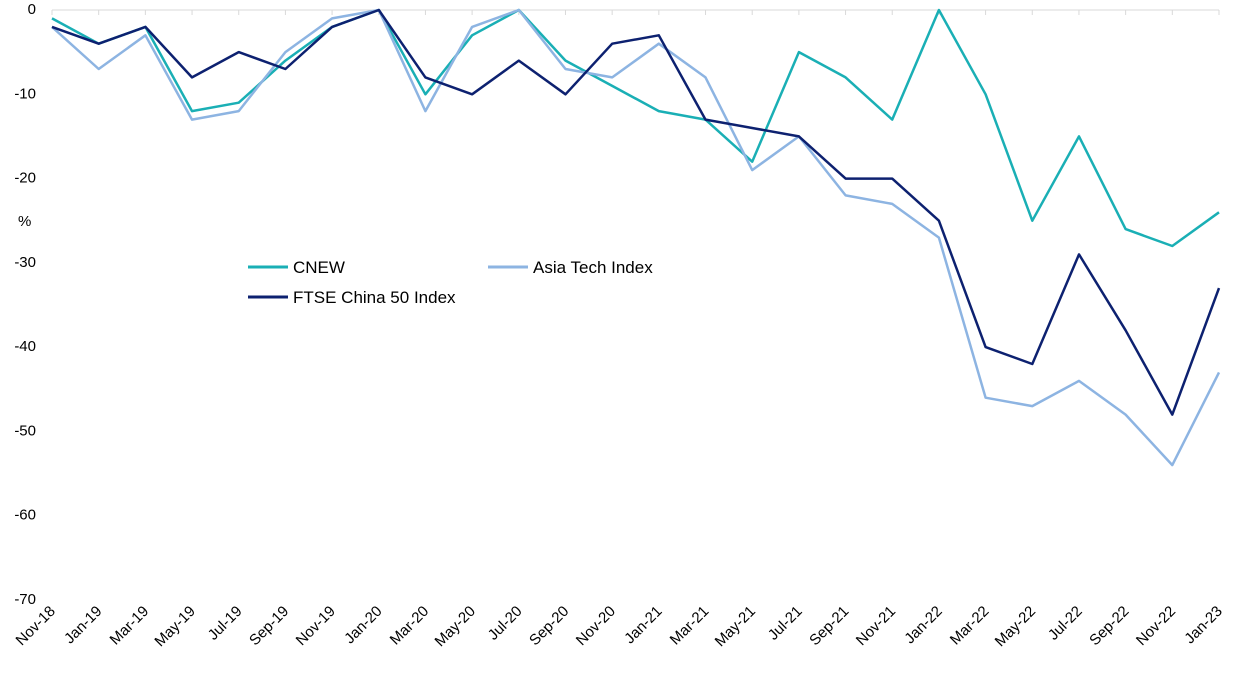 This screenshot has width=1239, height=673. Describe the element at coordinates (319, 267) in the screenshot. I see `legend-label: CNEW` at that location.